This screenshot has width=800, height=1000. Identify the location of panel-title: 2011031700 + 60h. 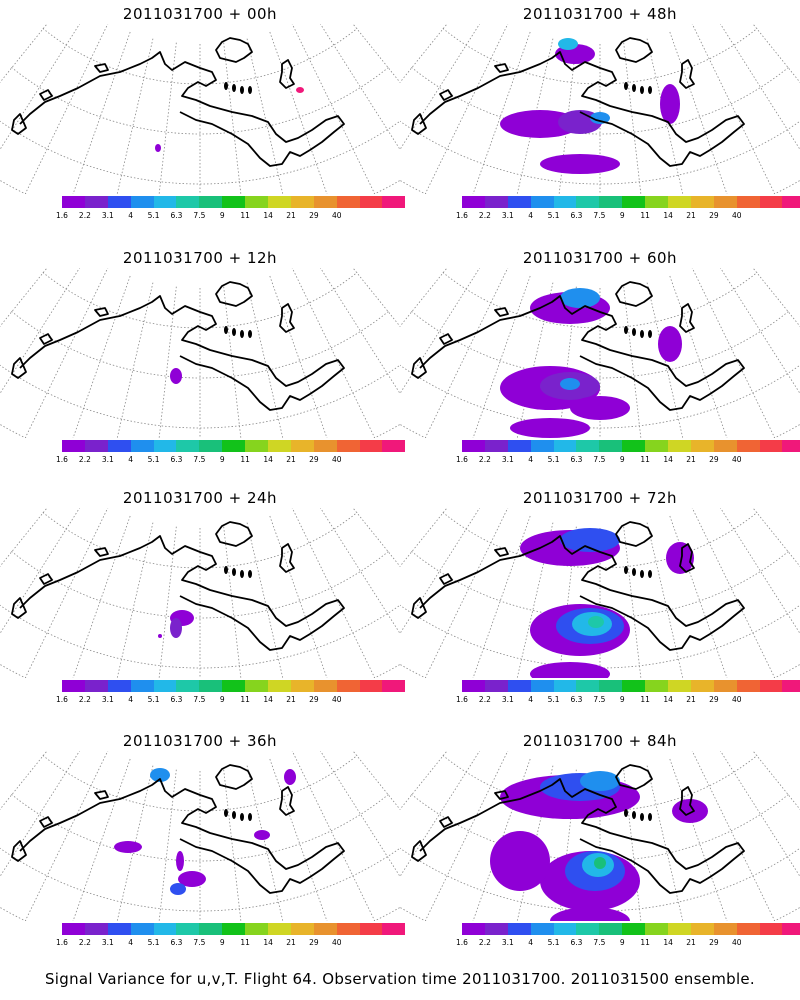
(600, 258).